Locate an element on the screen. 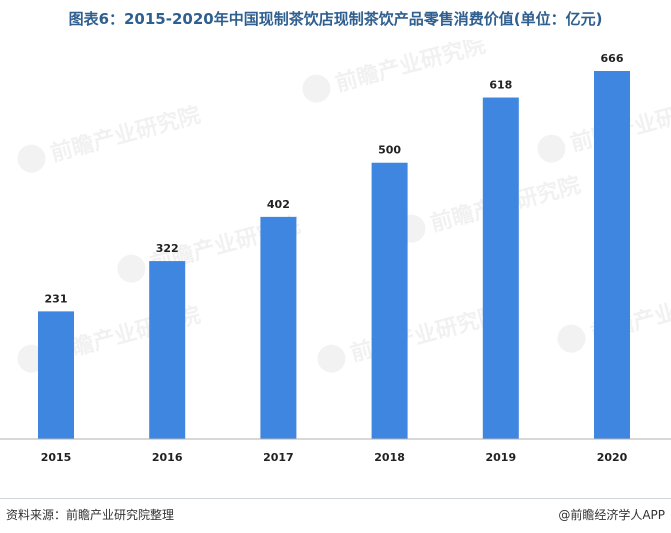 The width and height of the screenshot is (671, 533). x-axis-tick-labels: 2015 2016 2017 2018 2019 2020 is located at coordinates (334, 457).